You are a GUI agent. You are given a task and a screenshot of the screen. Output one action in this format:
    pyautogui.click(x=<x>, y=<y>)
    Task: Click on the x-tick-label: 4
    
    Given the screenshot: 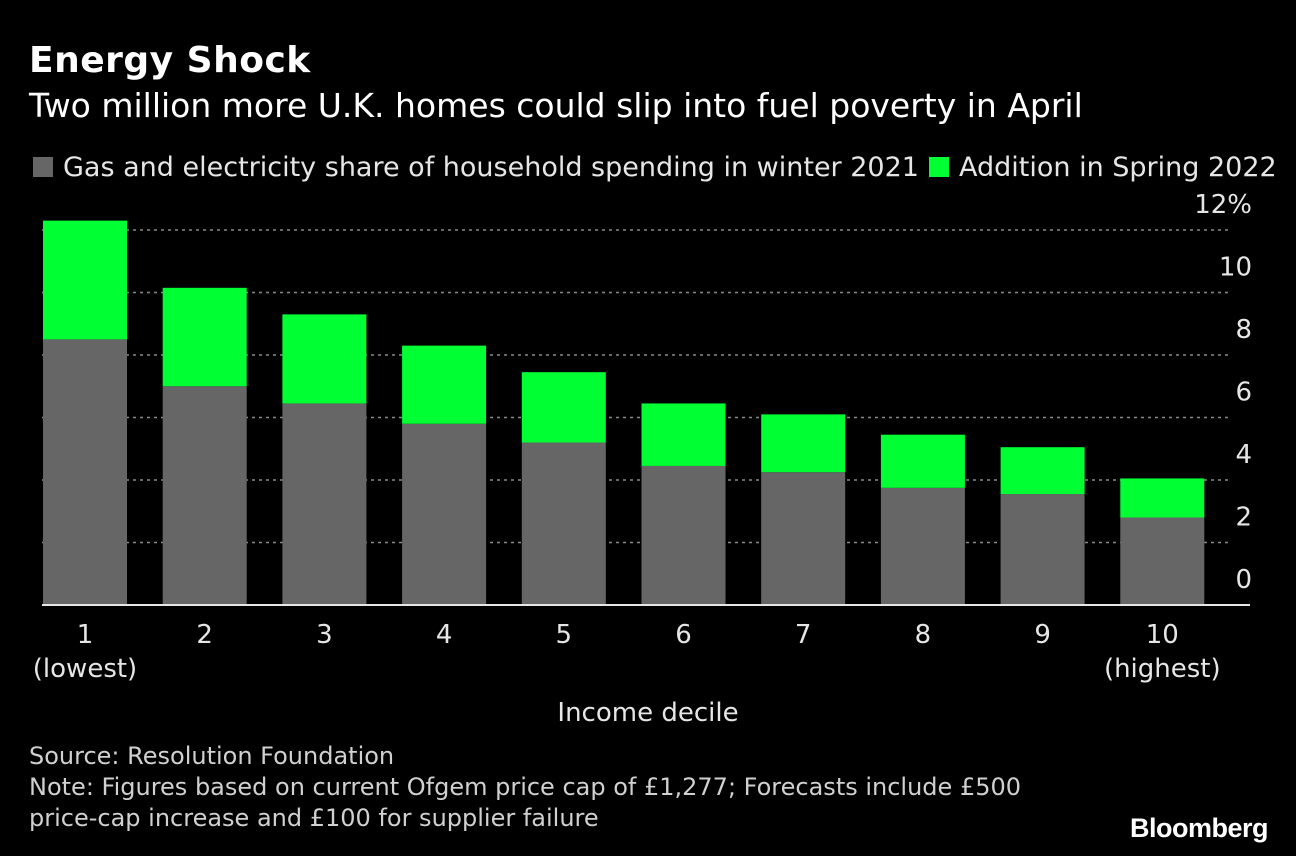 What is the action you would take?
    pyautogui.click(x=444, y=635)
    